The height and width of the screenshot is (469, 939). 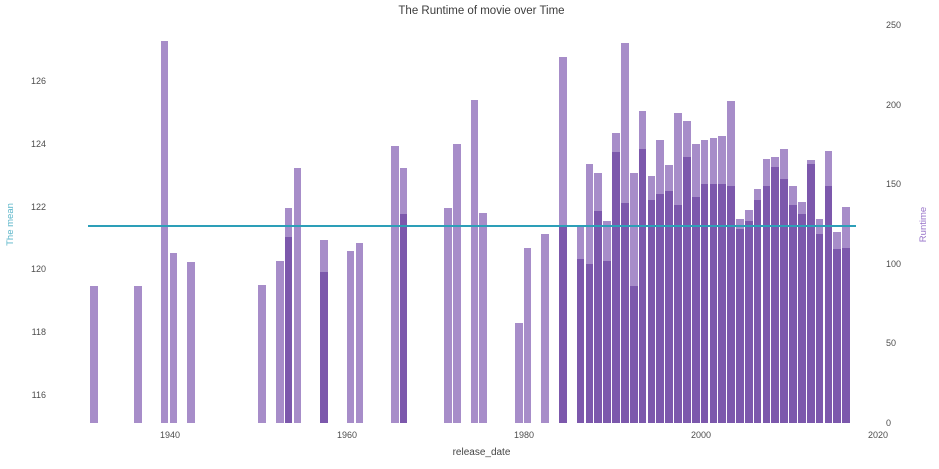 I want to click on runtime-bar-overlap-1957, so click(x=324, y=347).